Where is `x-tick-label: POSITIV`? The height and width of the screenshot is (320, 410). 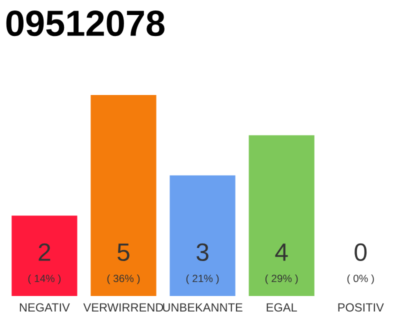 x-tick-label: POSITIV is located at coordinates (361, 307).